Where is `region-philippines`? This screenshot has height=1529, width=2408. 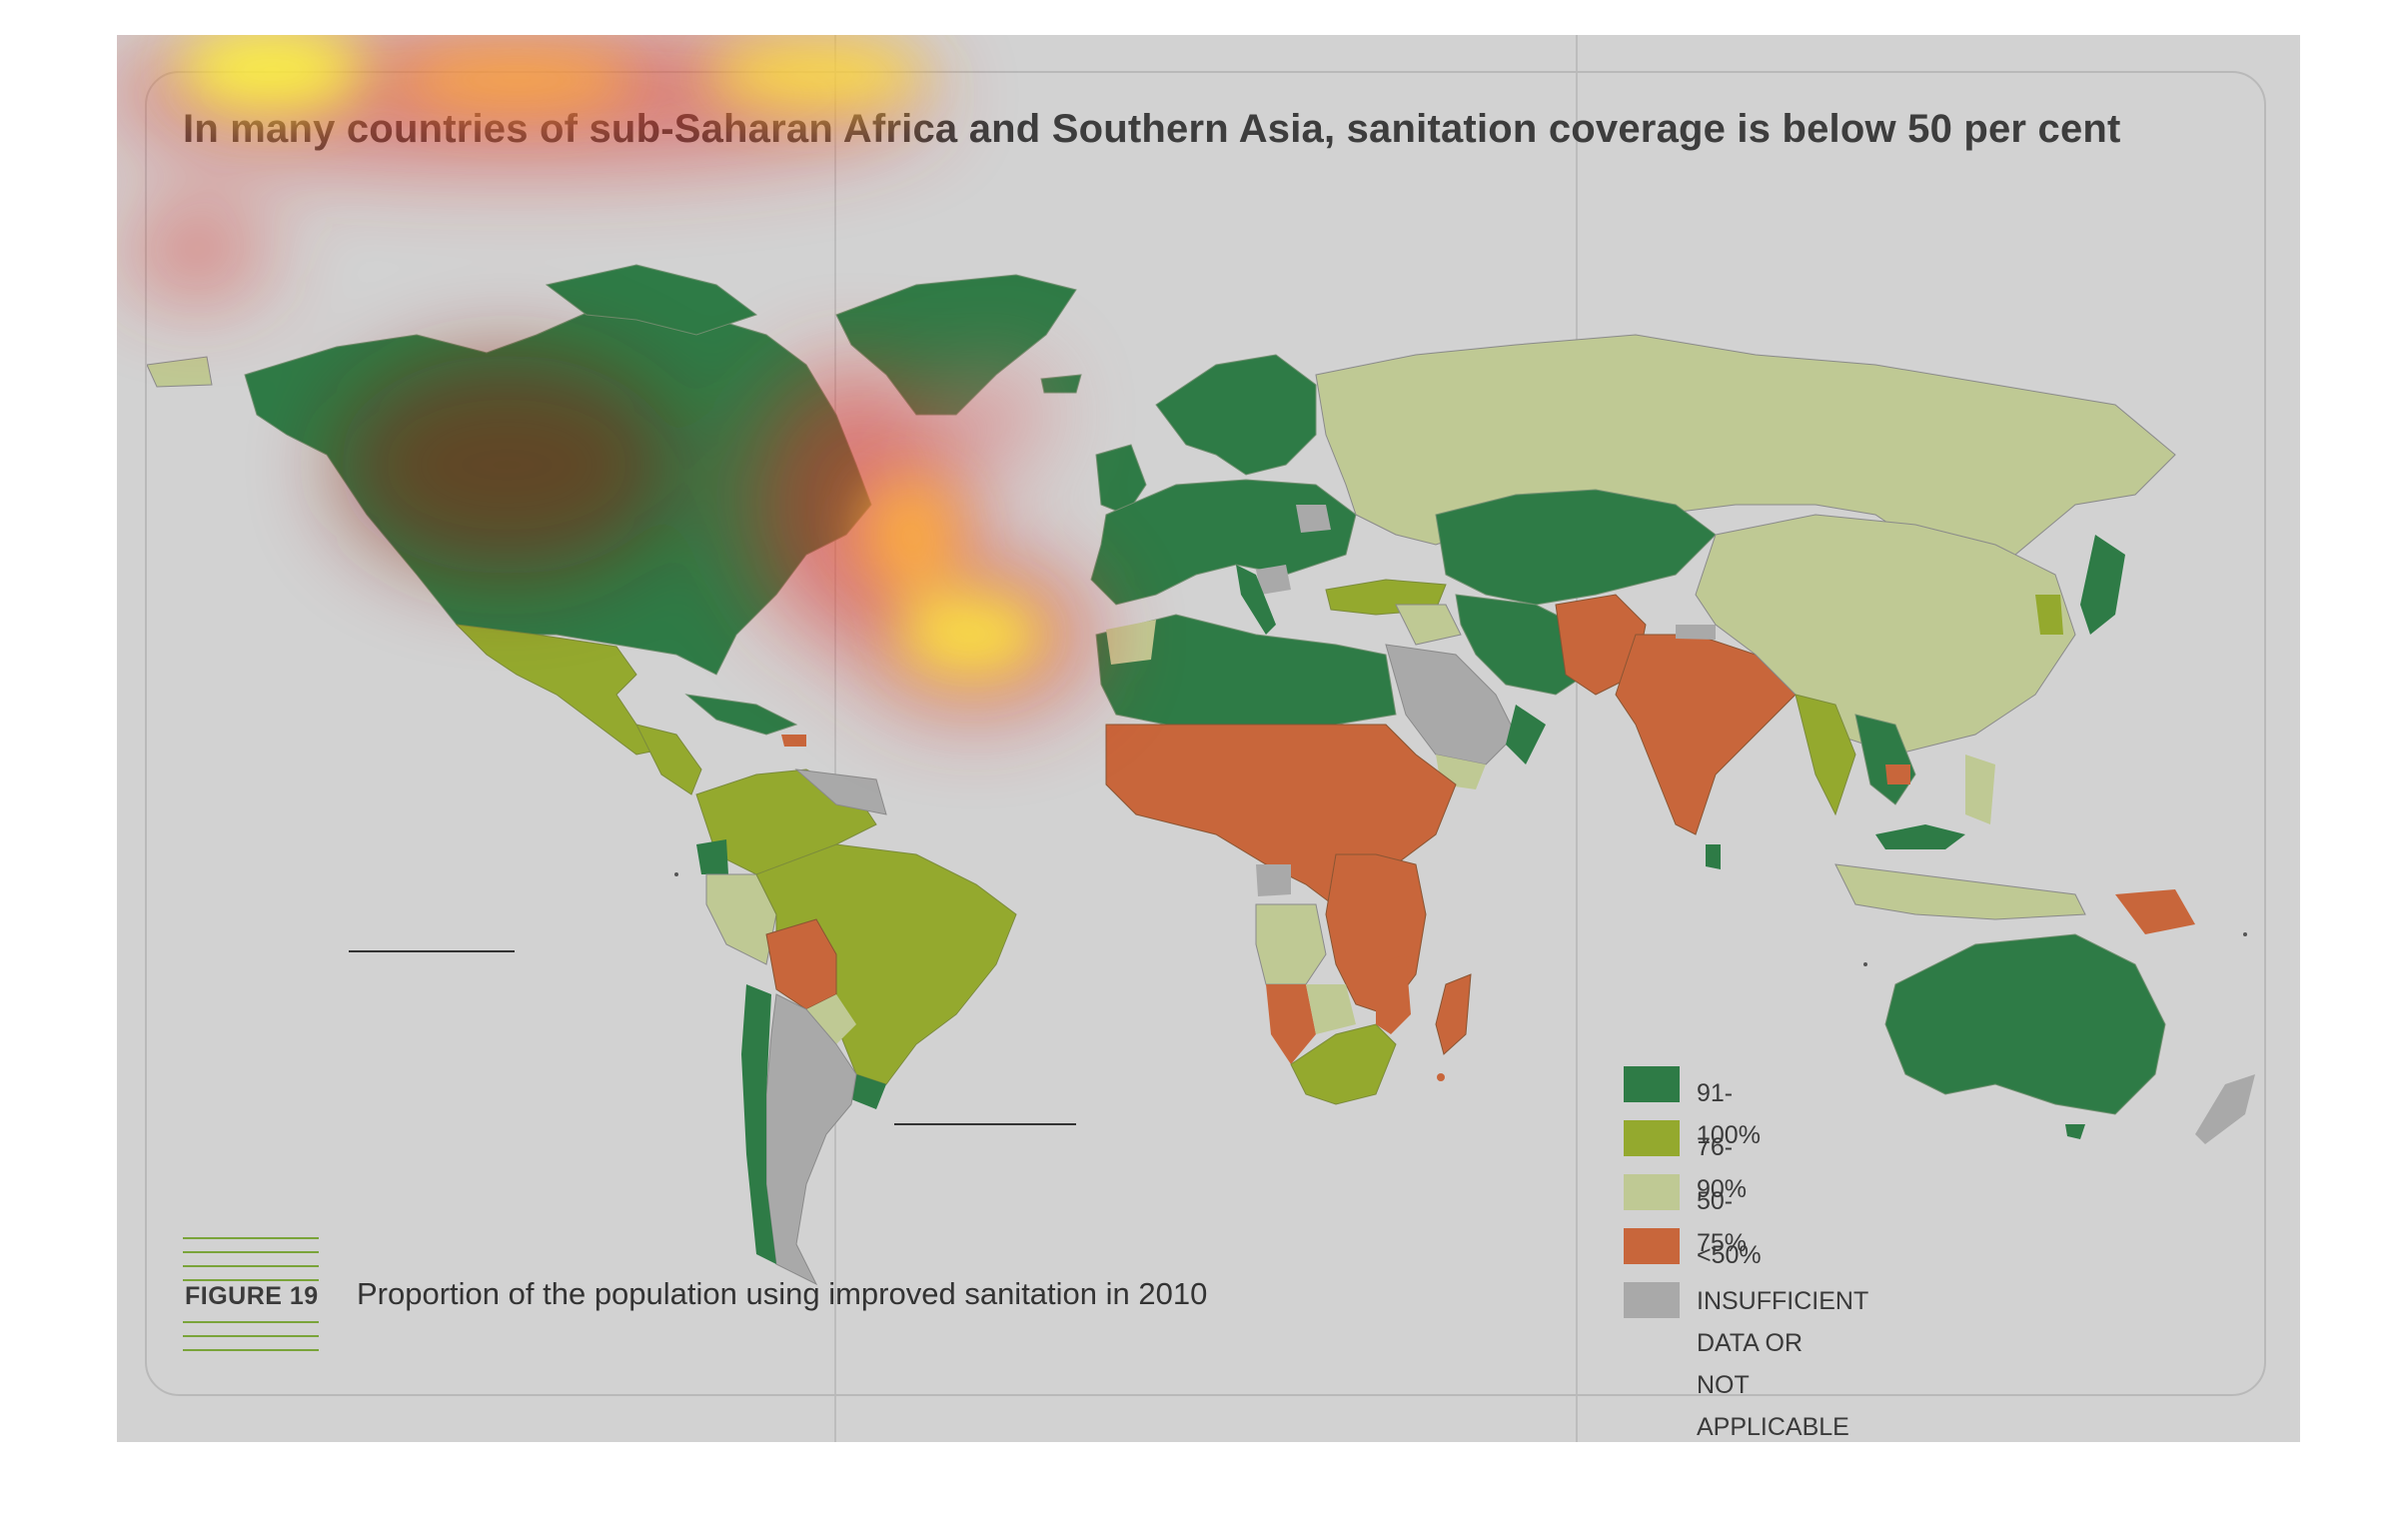 region-philippines is located at coordinates (1980, 790).